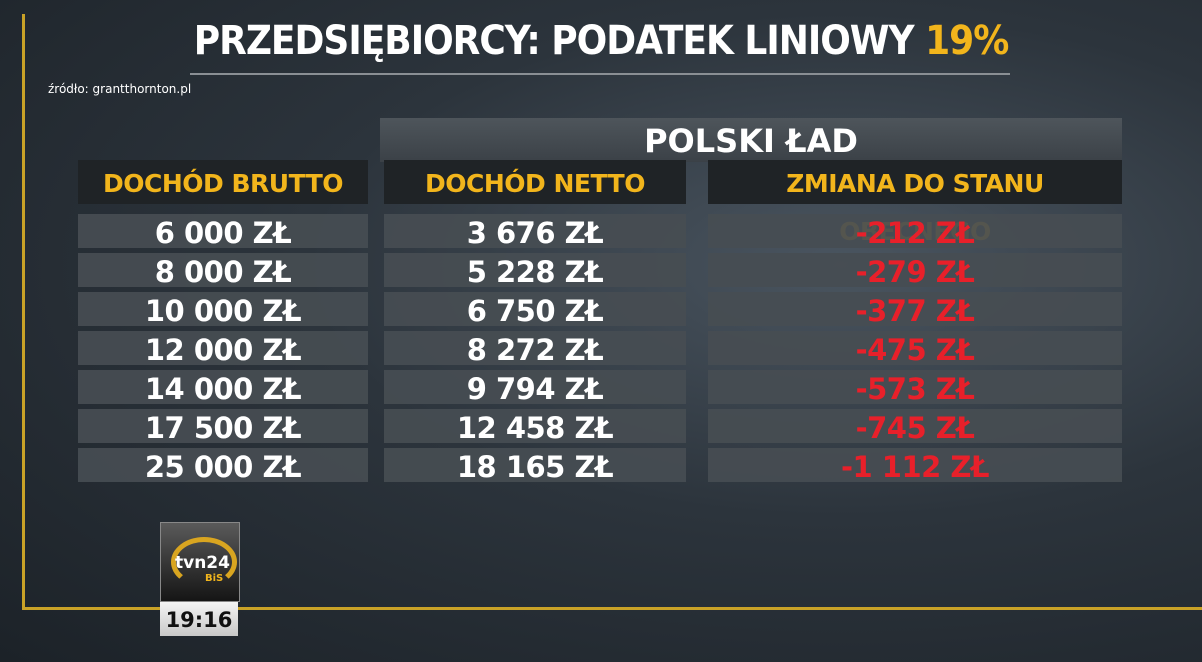 The width and height of the screenshot is (1202, 662). I want to click on clock: 19:16, so click(199, 619).